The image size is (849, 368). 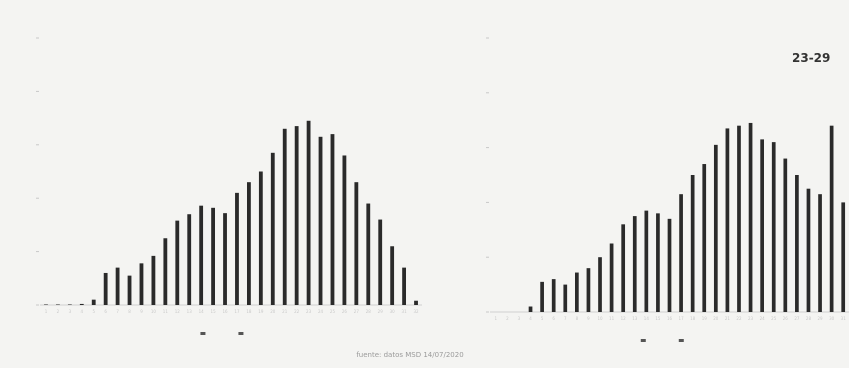 What do you see at coordinates (416, 311) in the screenshot?
I see `x-tick-label: 32` at bounding box center [416, 311].